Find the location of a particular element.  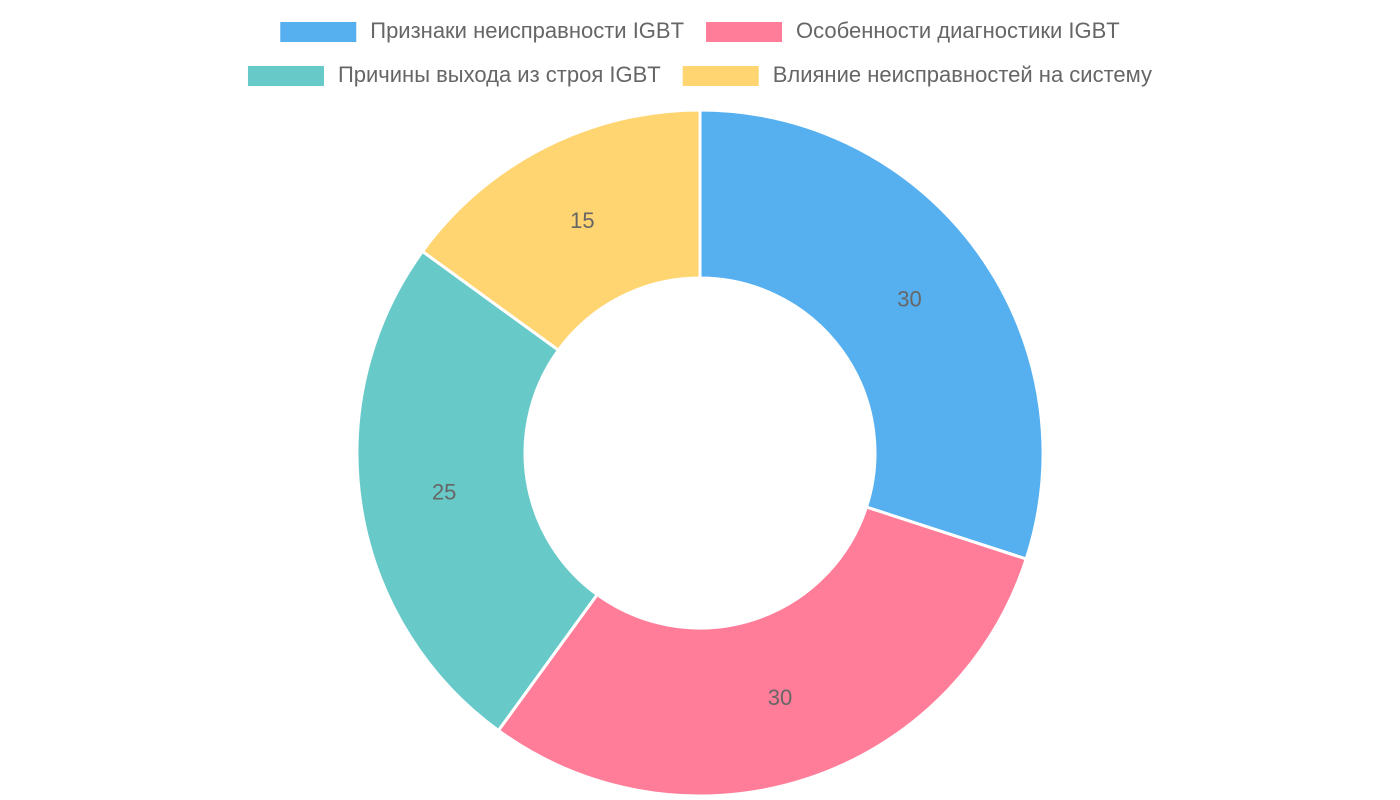

legend-label: Влияние неисправностей на систему is located at coordinates (962, 74).